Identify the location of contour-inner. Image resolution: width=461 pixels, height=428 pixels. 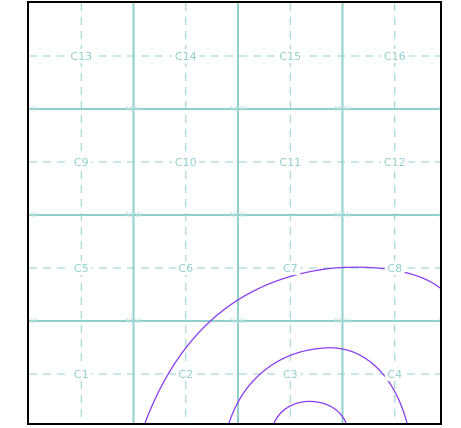
(310, 411).